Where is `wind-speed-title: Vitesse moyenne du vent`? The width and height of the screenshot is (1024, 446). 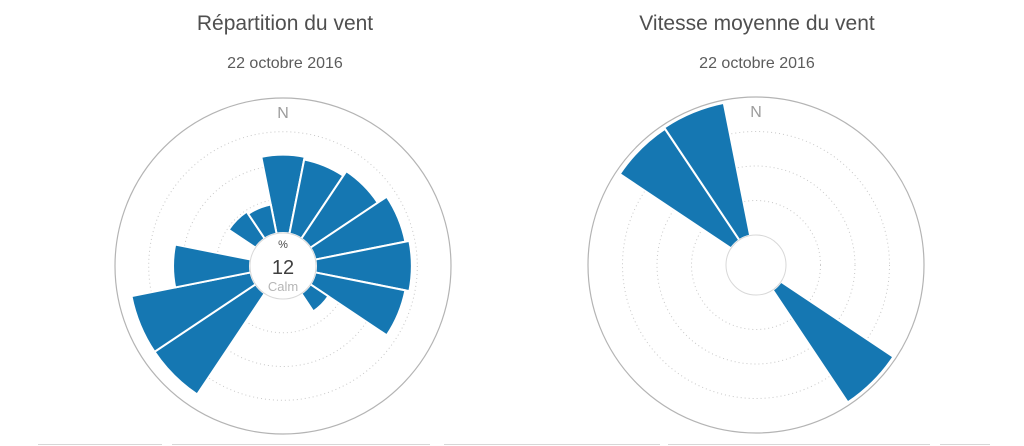
wind-speed-title: Vitesse moyenne du vent is located at coordinates (757, 23).